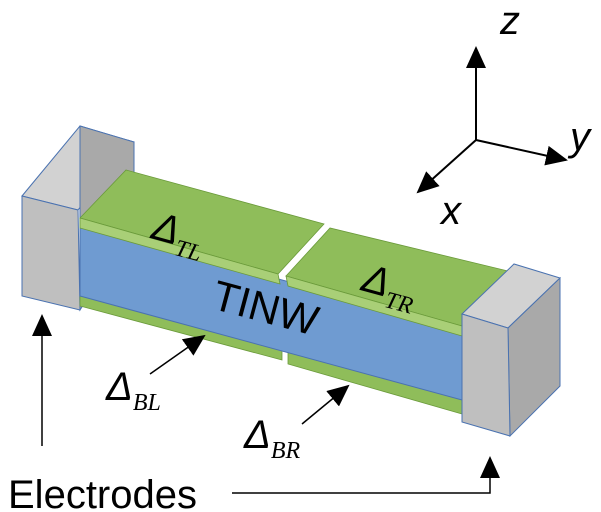 The height and width of the screenshot is (512, 601). What do you see at coordinates (486, 375) in the screenshot?
I see `right-electrode-front` at bounding box center [486, 375].